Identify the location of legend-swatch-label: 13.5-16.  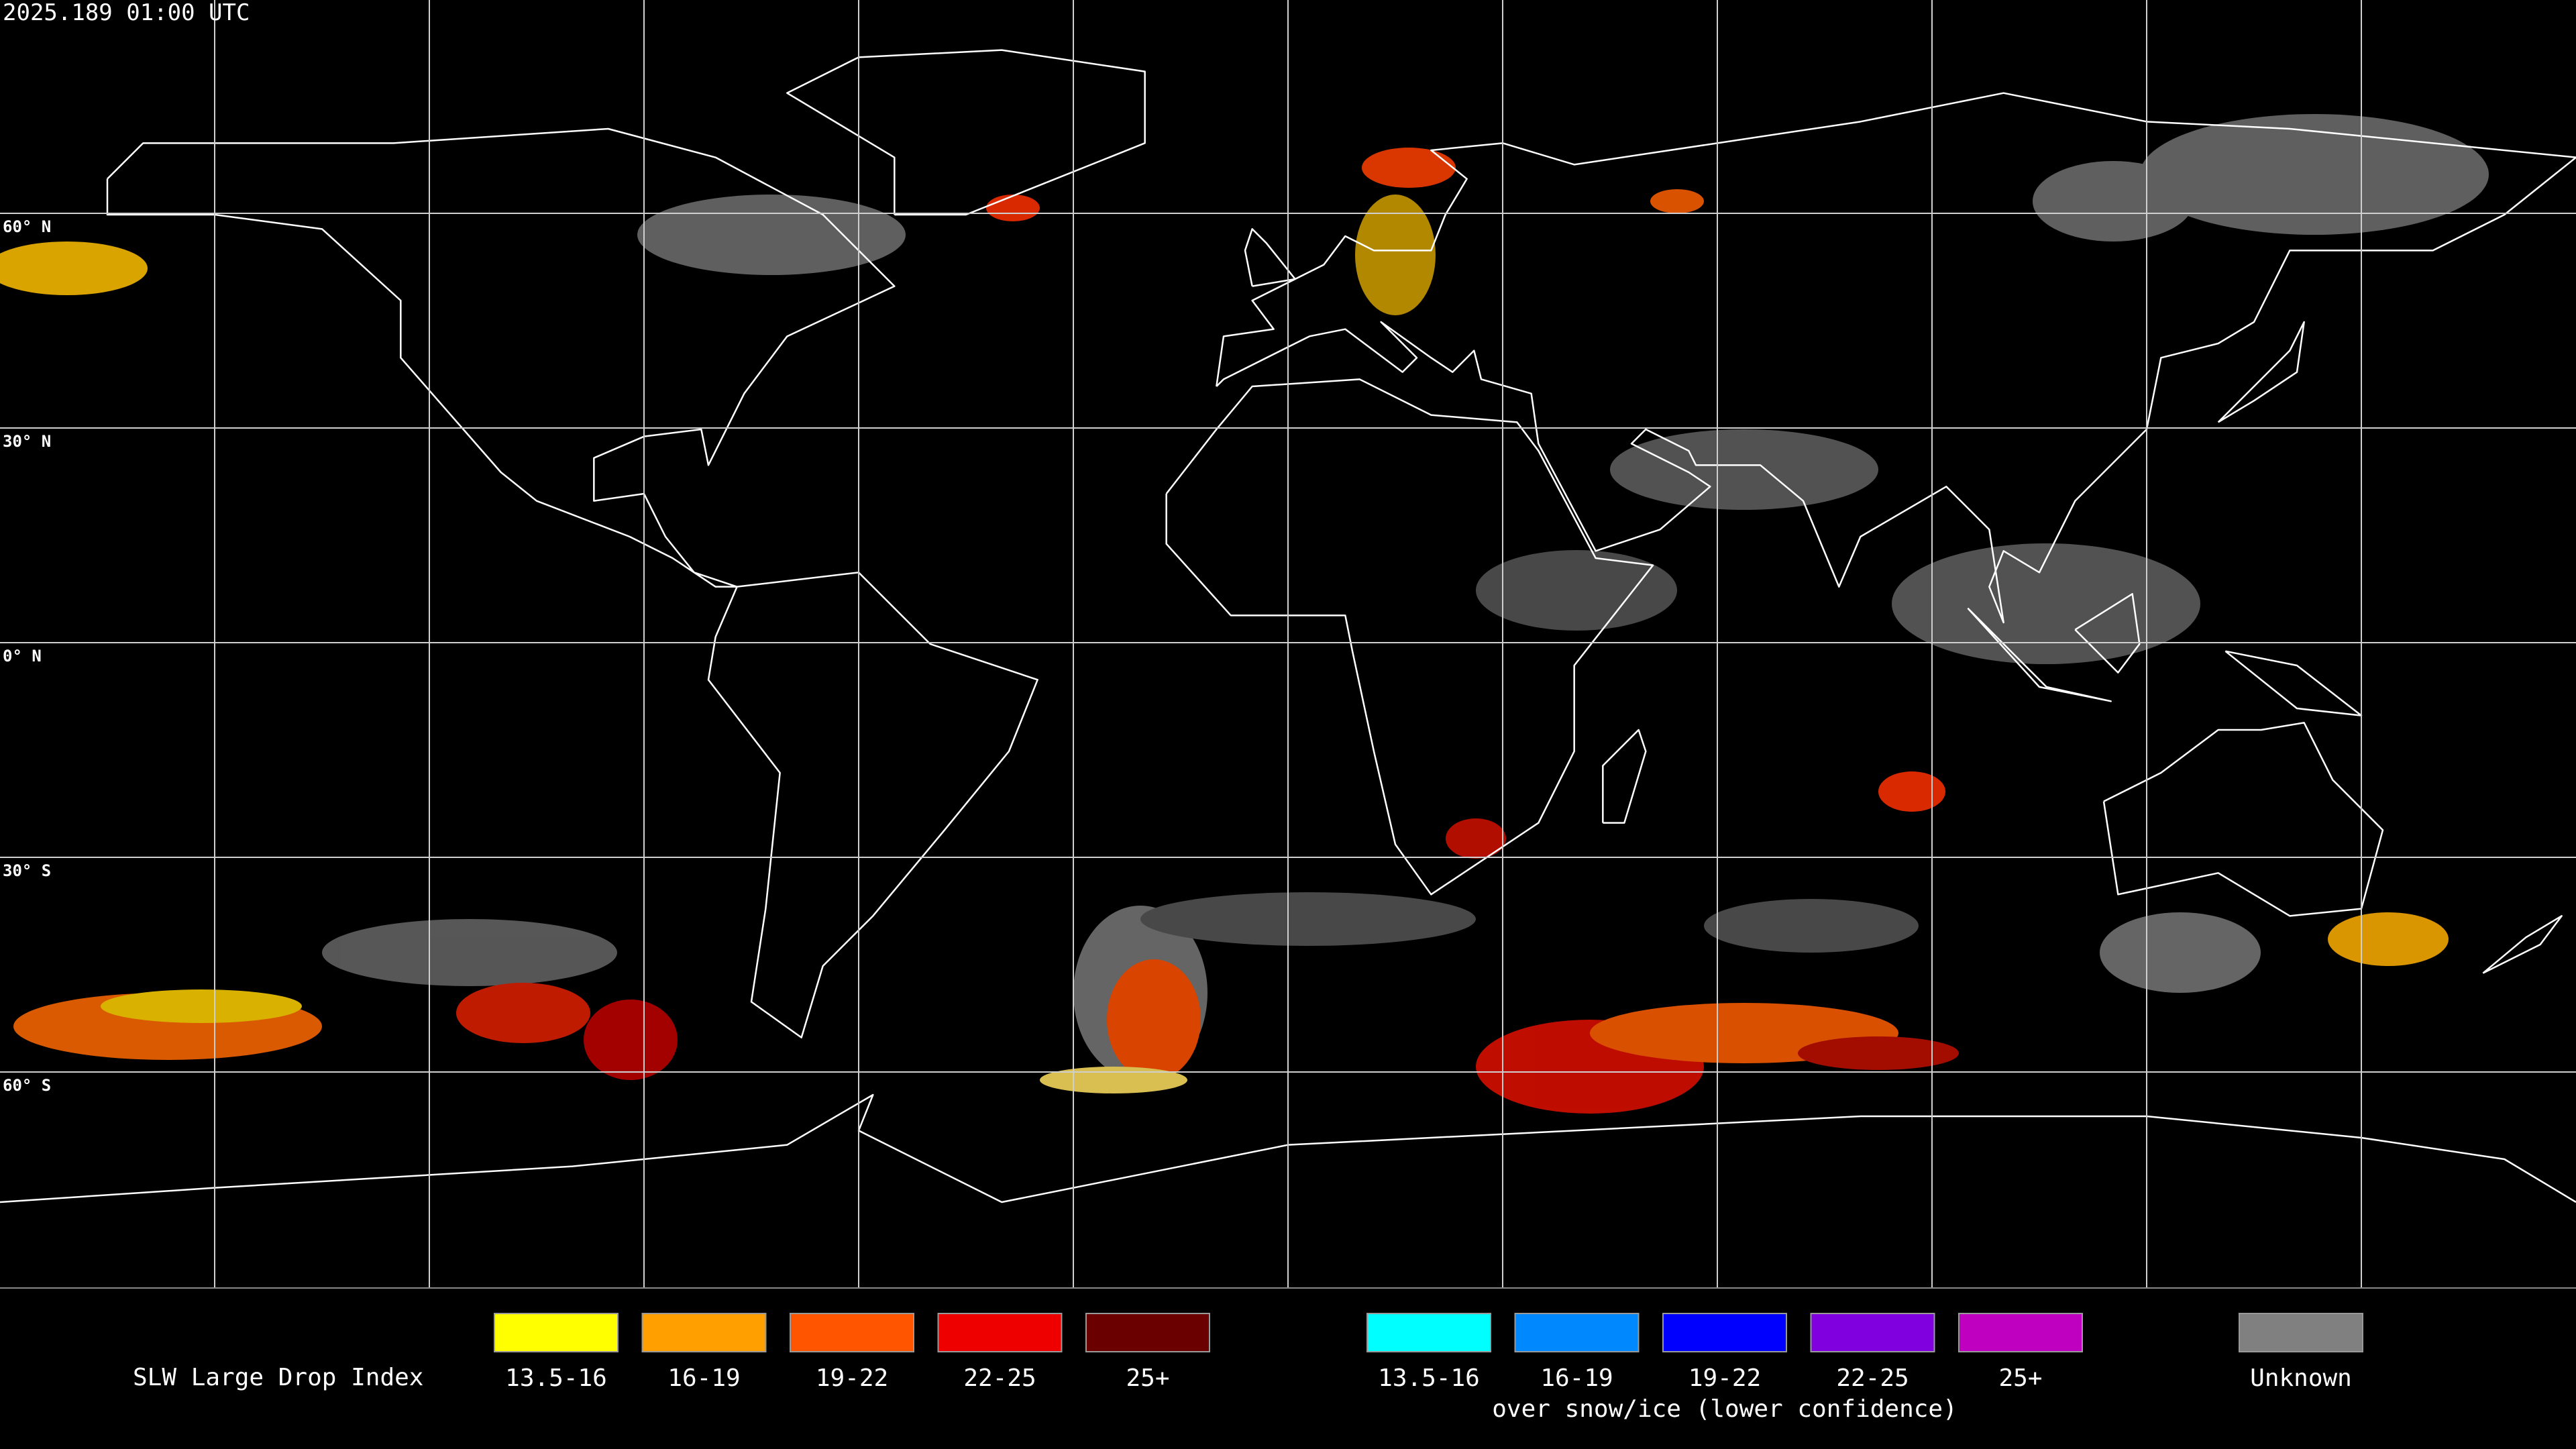
(556, 1378).